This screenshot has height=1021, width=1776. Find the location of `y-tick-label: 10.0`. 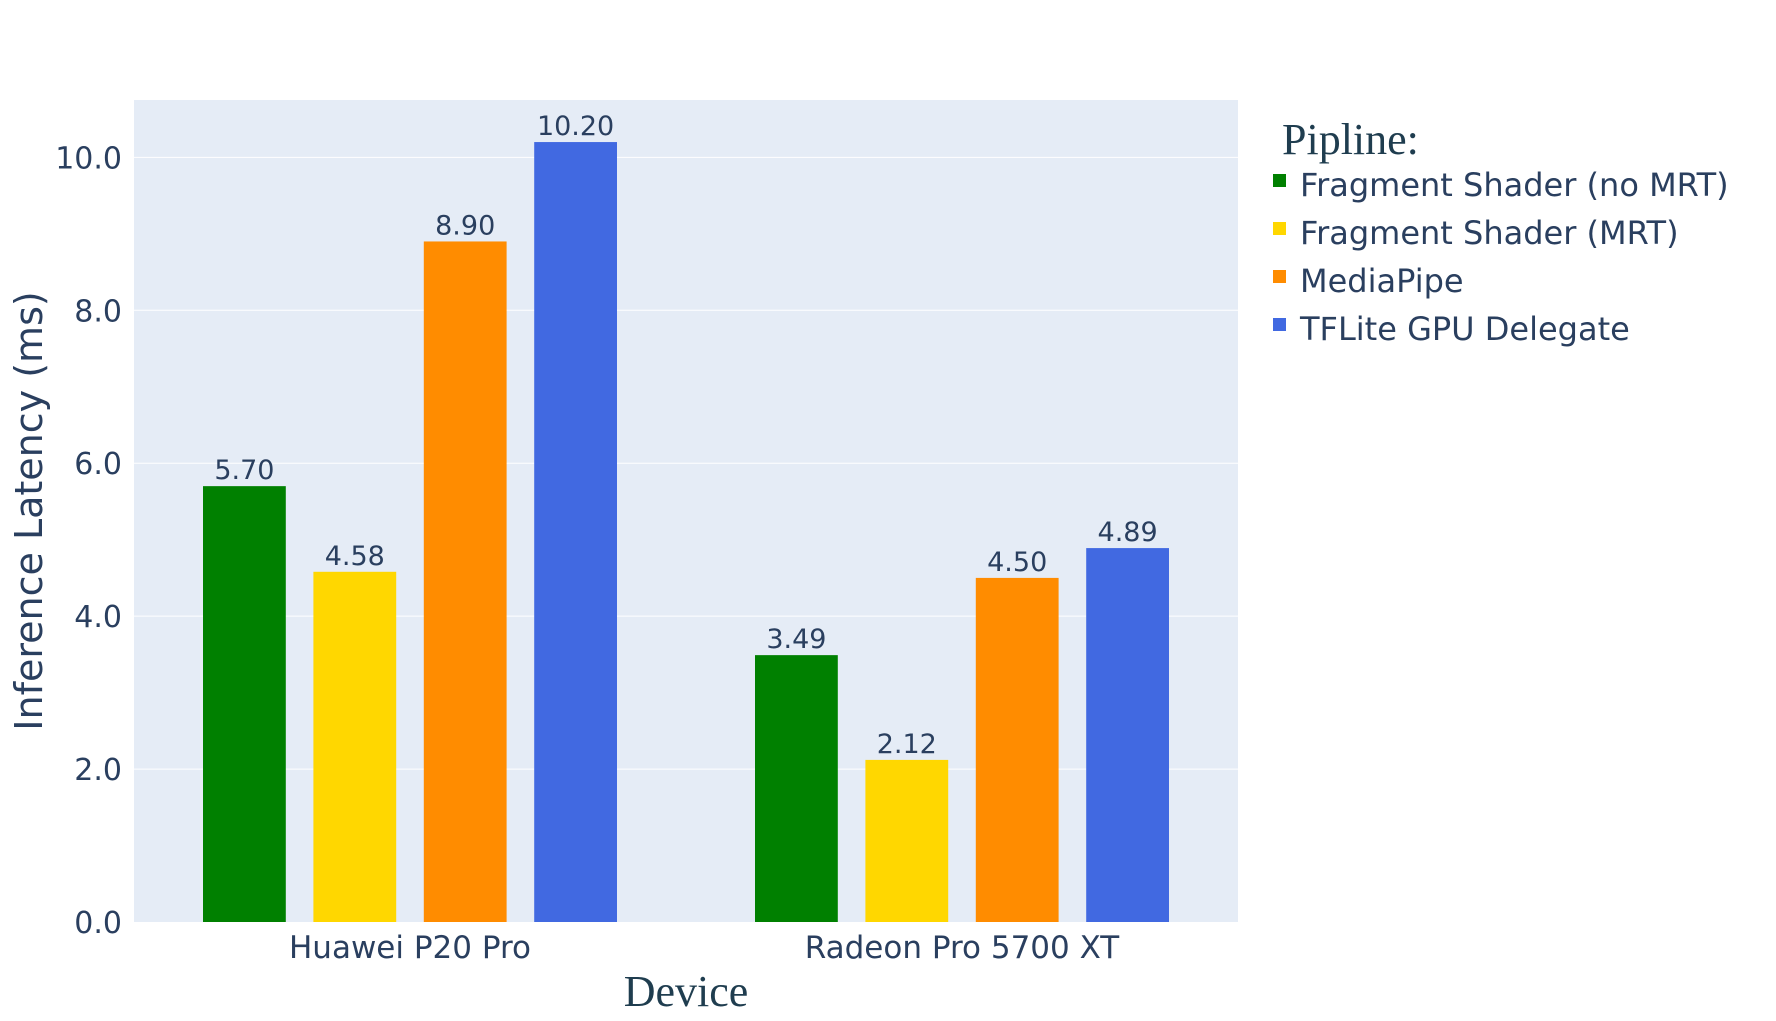

y-tick-label: 10.0 is located at coordinates (88, 158).